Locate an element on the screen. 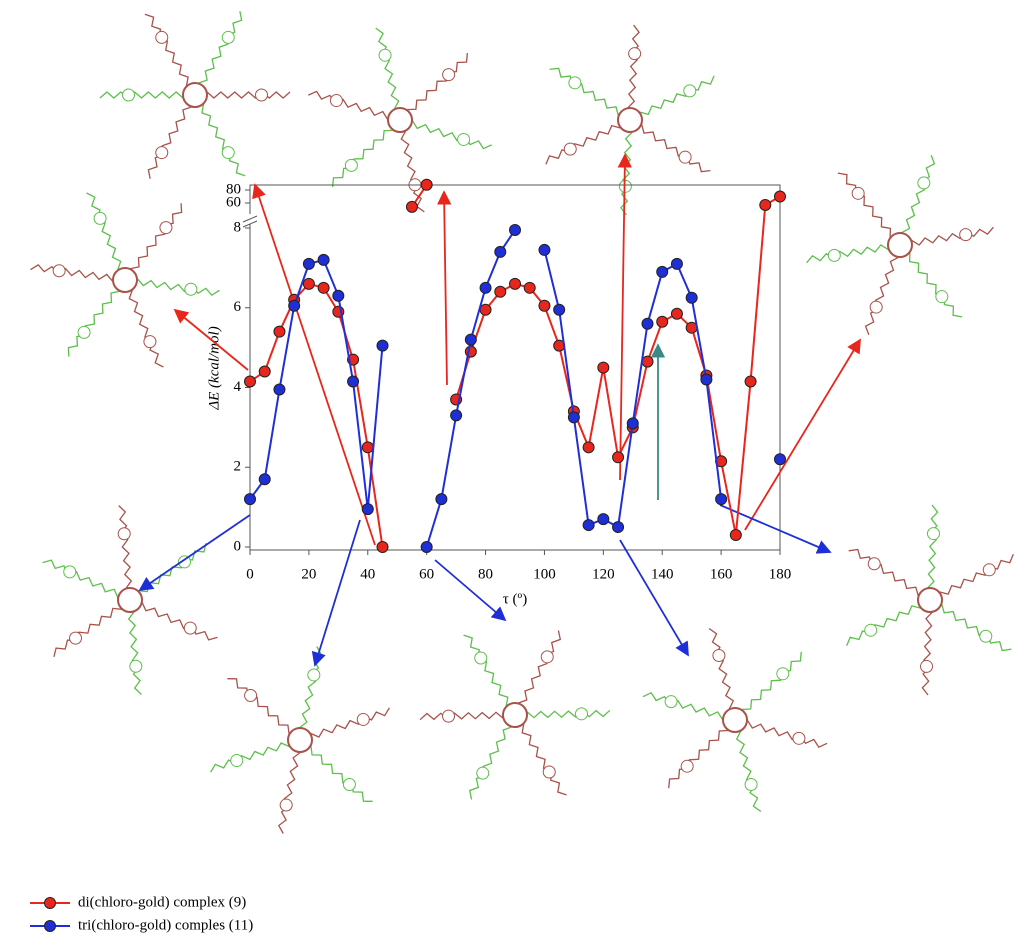 This screenshot has width=1022, height=938. x-tick-label: 140 is located at coordinates (662, 574).